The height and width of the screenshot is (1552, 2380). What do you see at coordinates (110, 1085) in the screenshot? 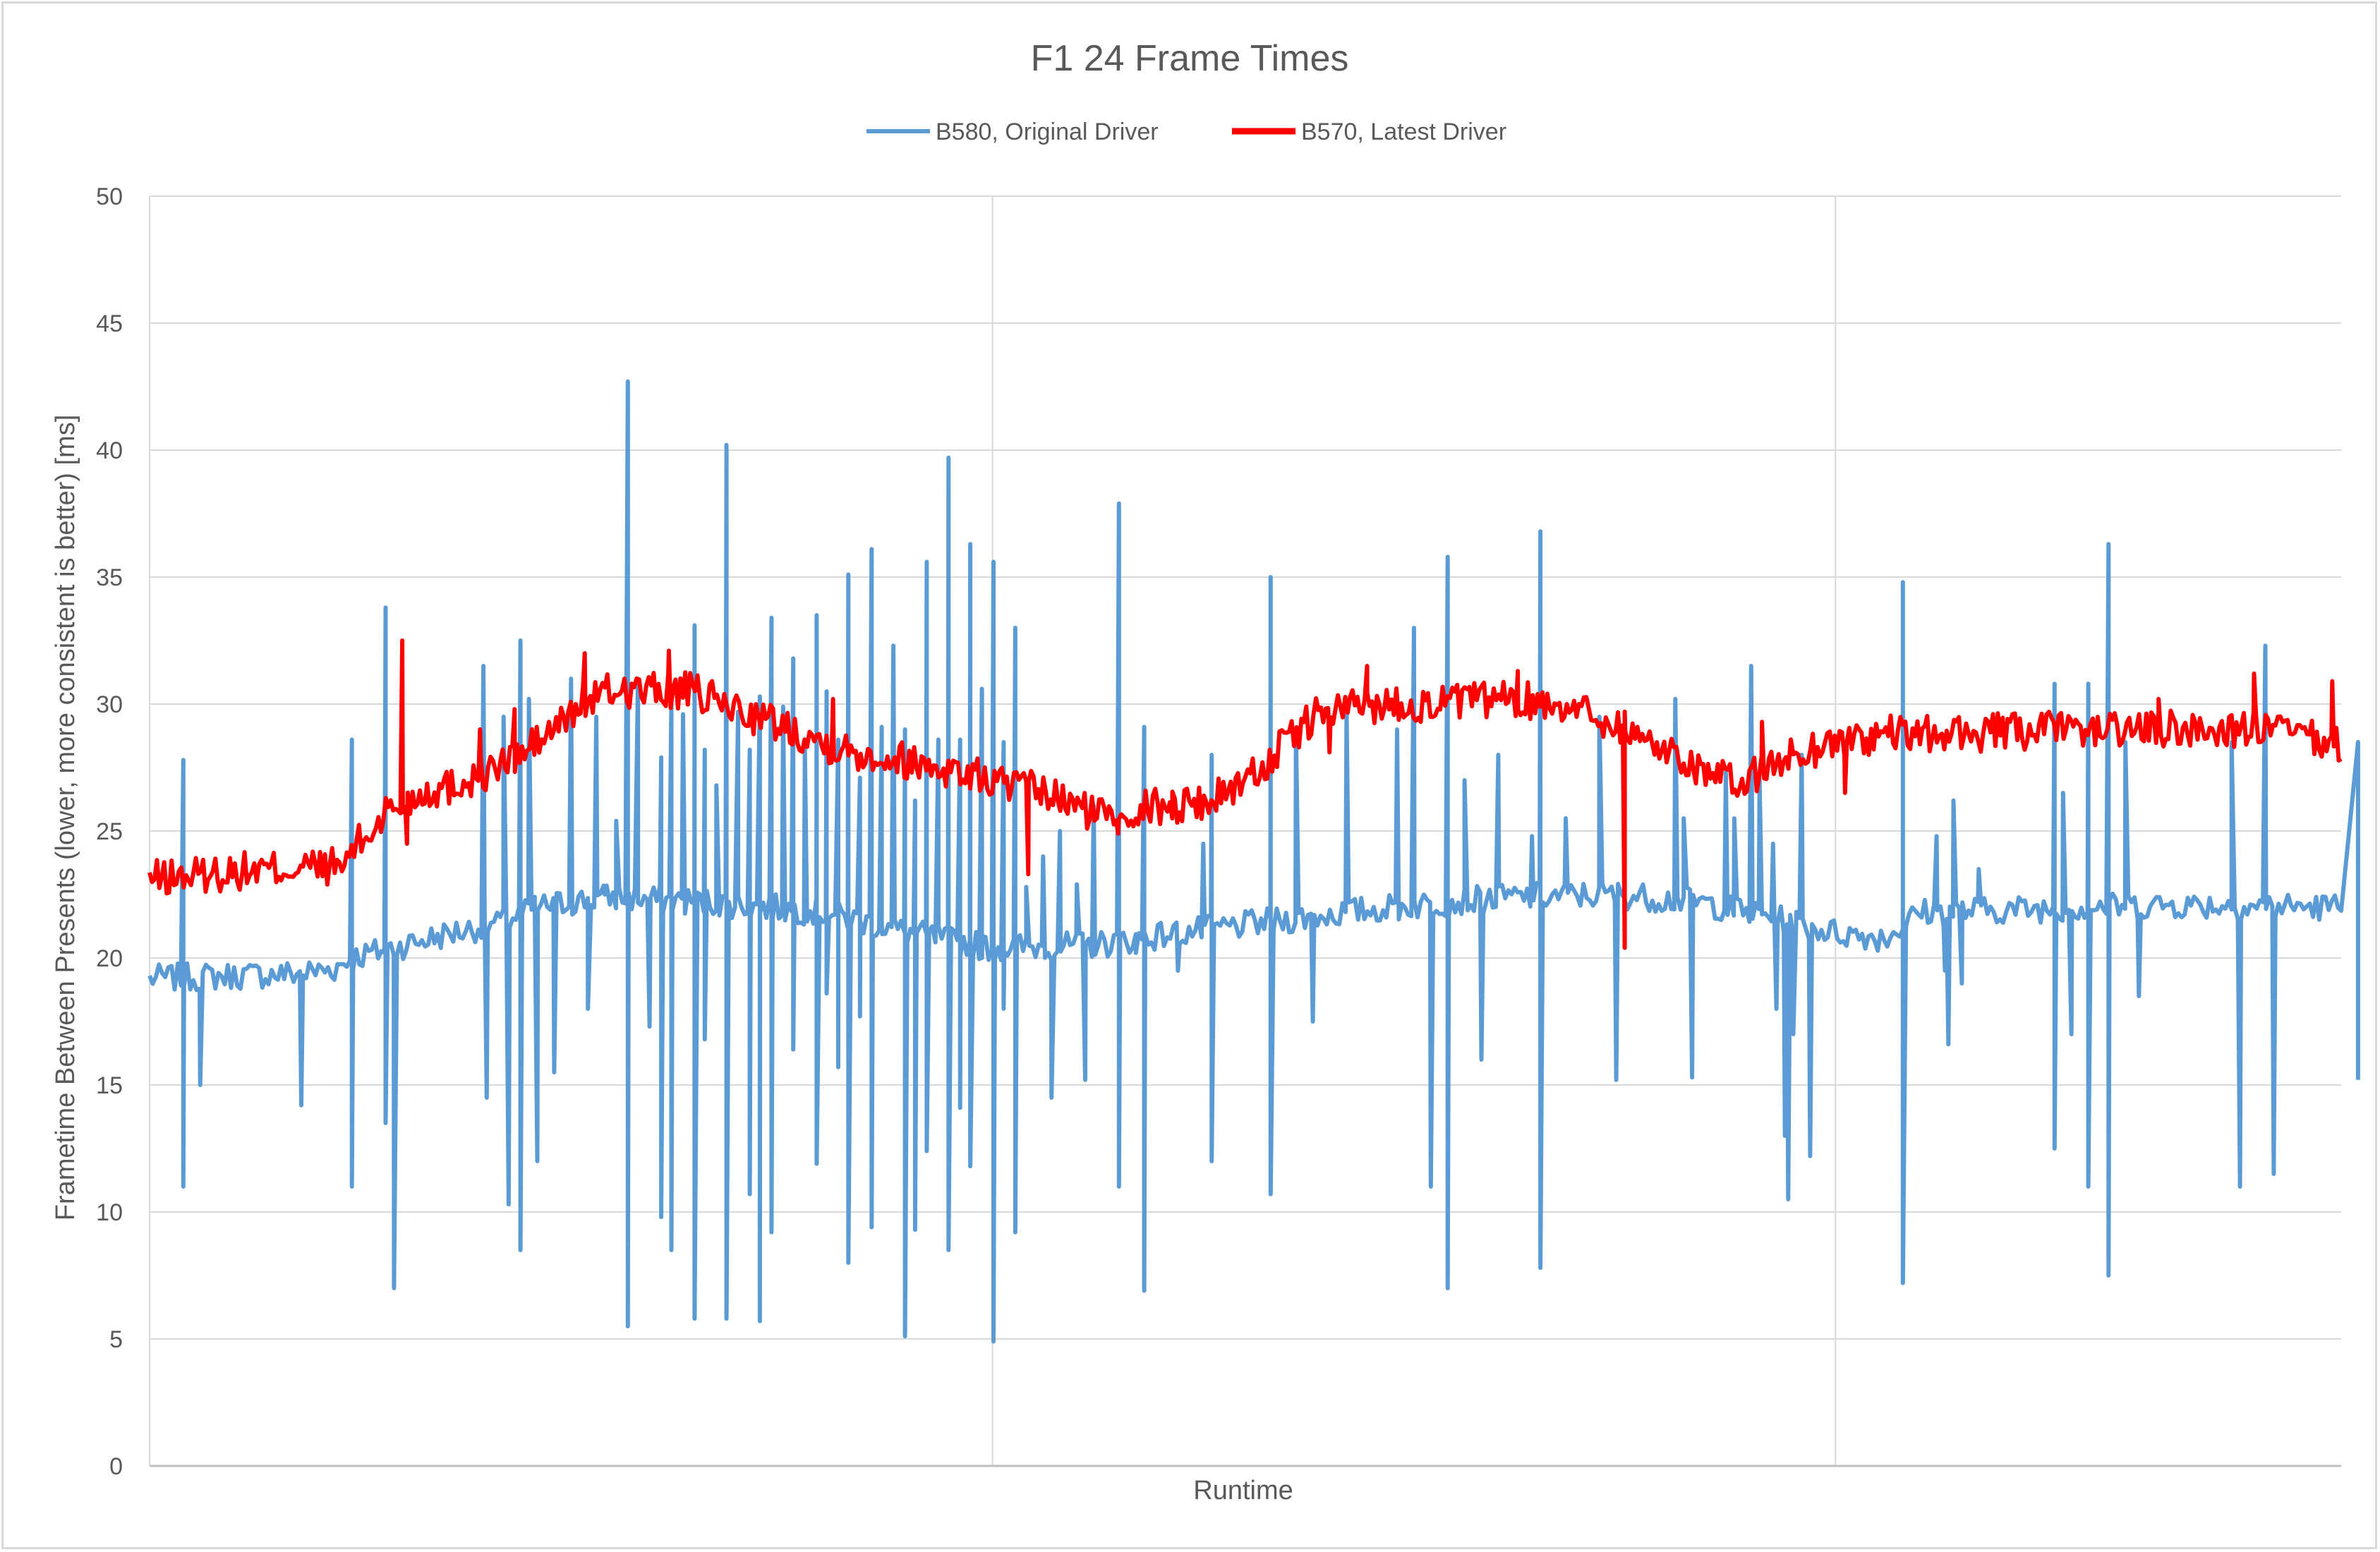
I see `y-tick-label: 15` at bounding box center [110, 1085].